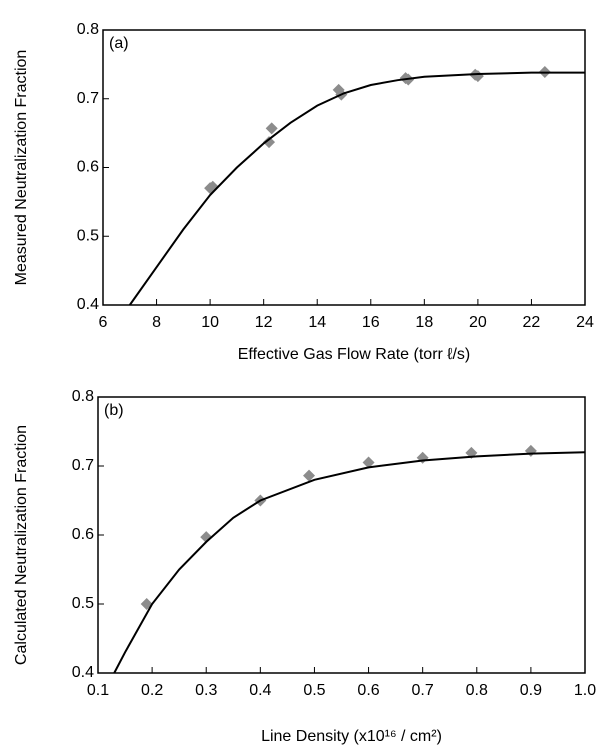  Describe the element at coordinates (156, 322) in the screenshot. I see `x-tick-label: 8` at that location.